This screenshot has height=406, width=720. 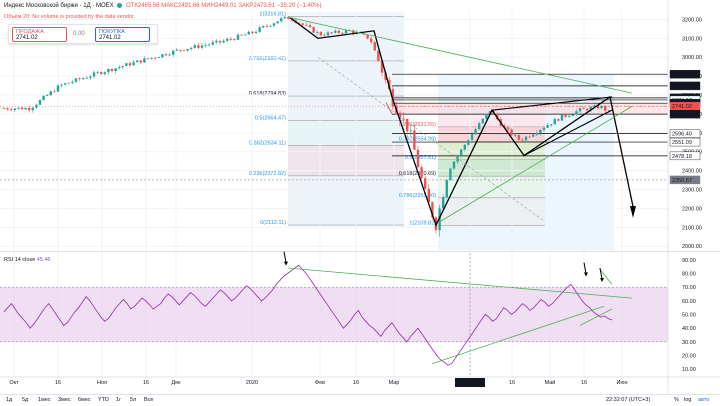 I want to click on rsi-trendline-descending, so click(x=460, y=283).